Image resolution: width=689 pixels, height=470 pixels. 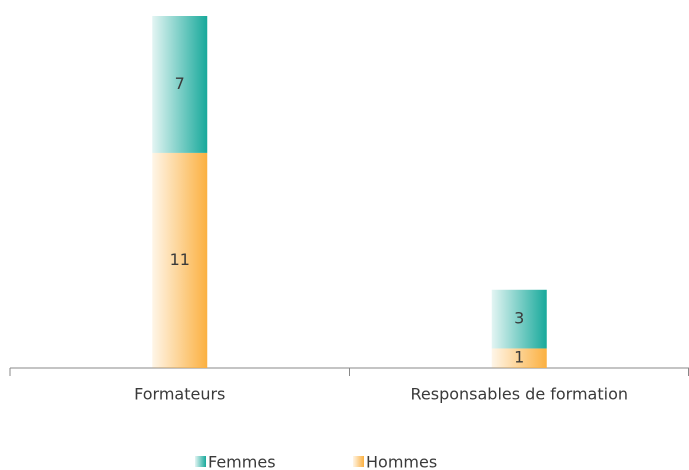 I want to click on data-label: 1, so click(x=519, y=357).